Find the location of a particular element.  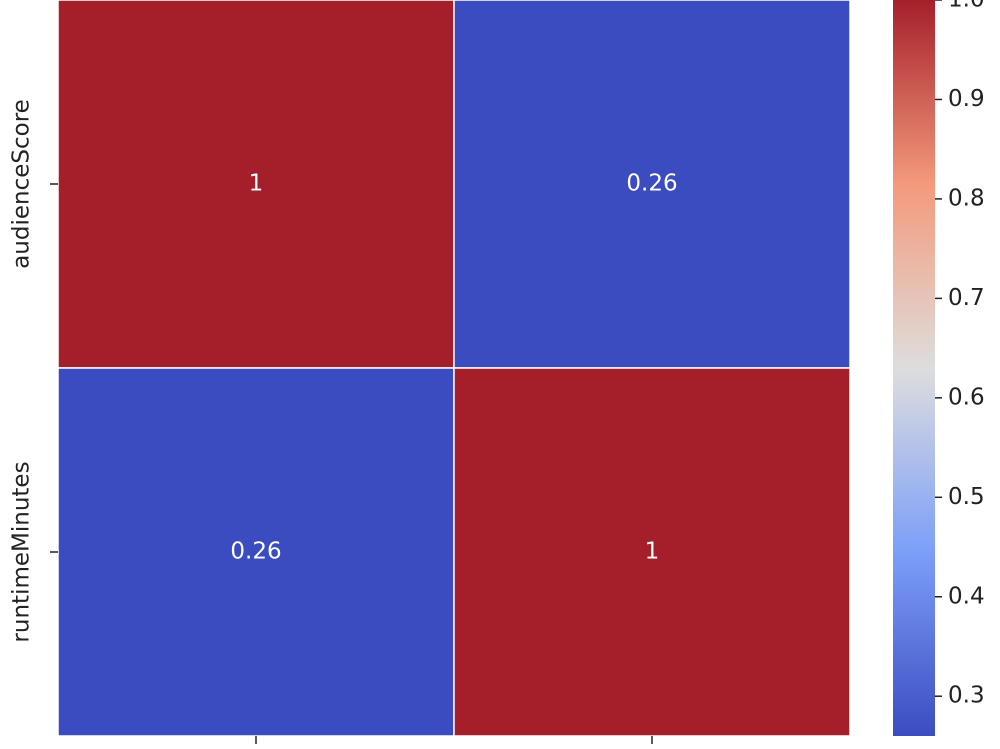

colorbar-tick-label: 0.3 is located at coordinates (966, 696).